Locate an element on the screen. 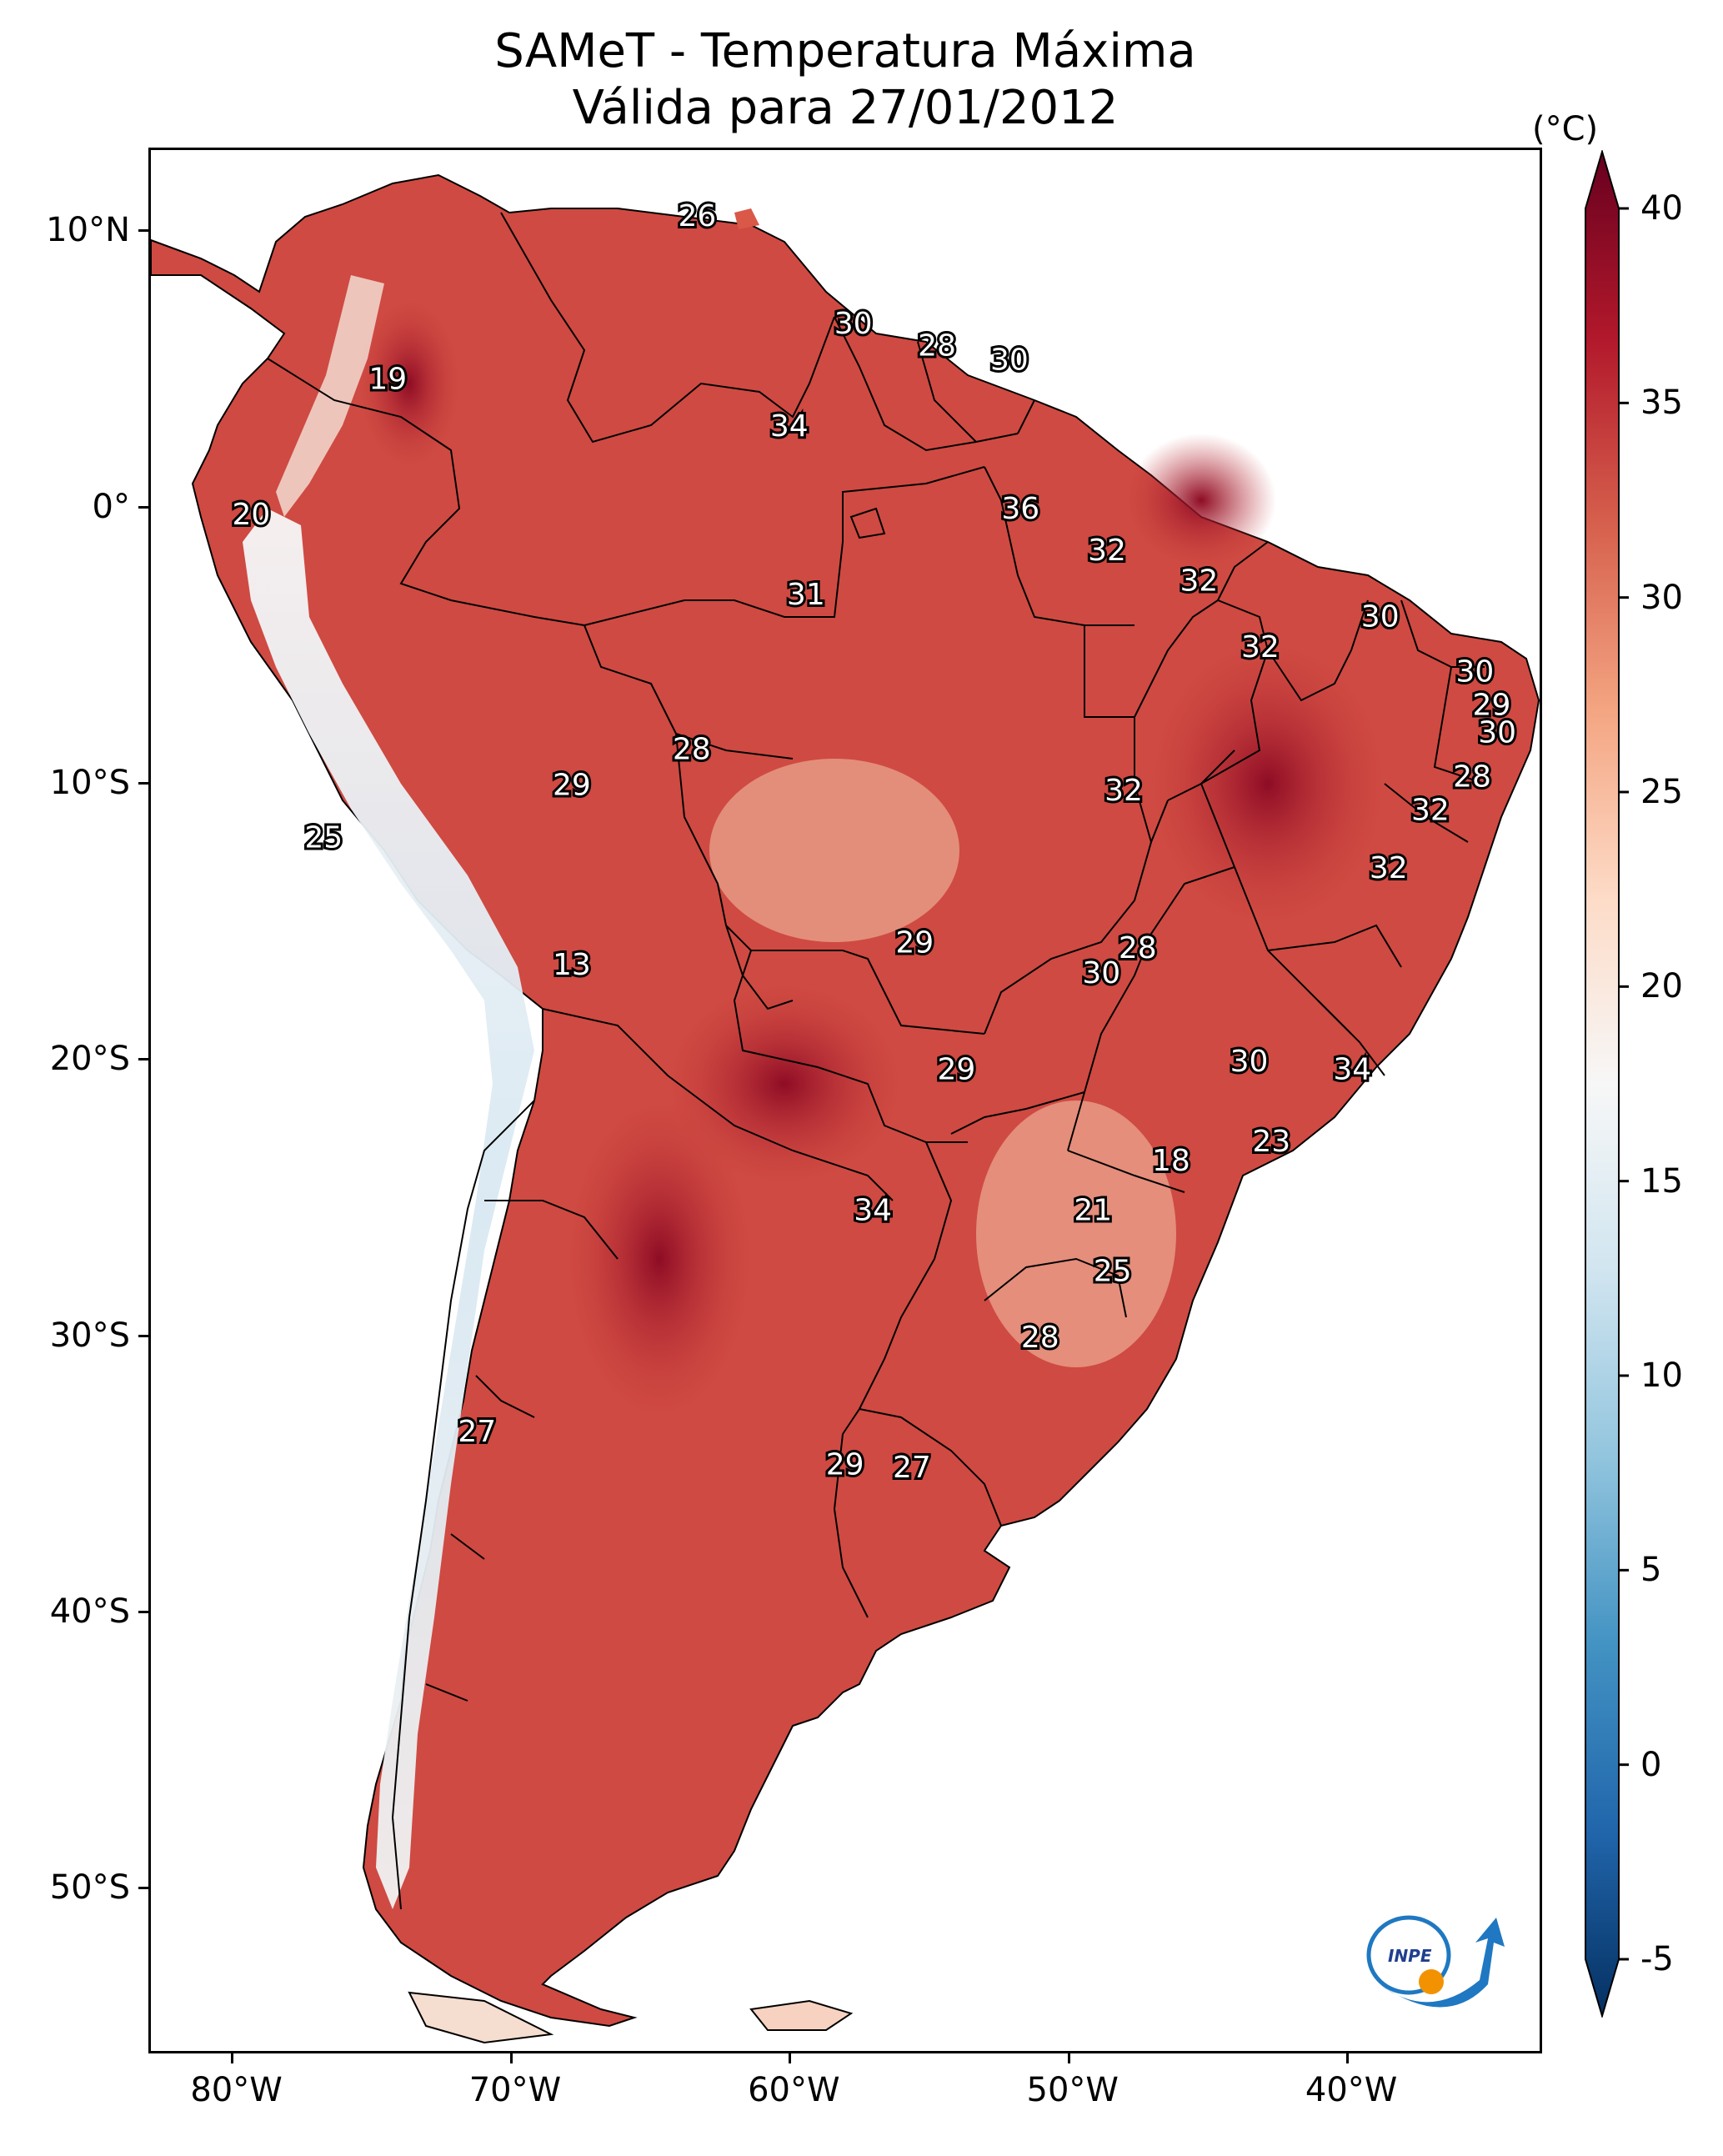  colorbar-tick-label: 15 is located at coordinates (1661, 1181).